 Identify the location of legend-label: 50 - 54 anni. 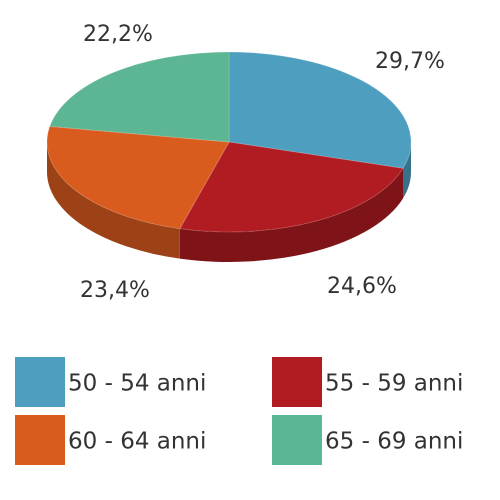
(137, 384).